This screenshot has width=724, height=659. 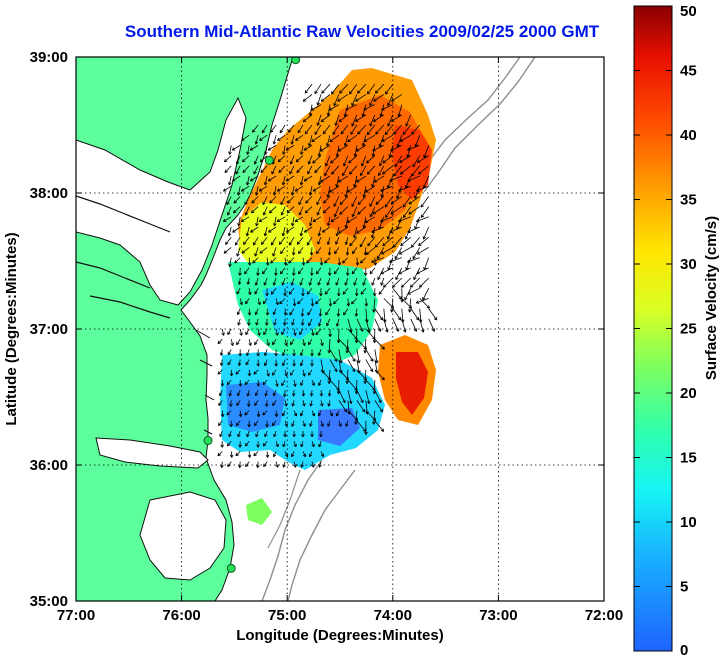 What do you see at coordinates (269, 160) in the screenshot?
I see `station-marker` at bounding box center [269, 160].